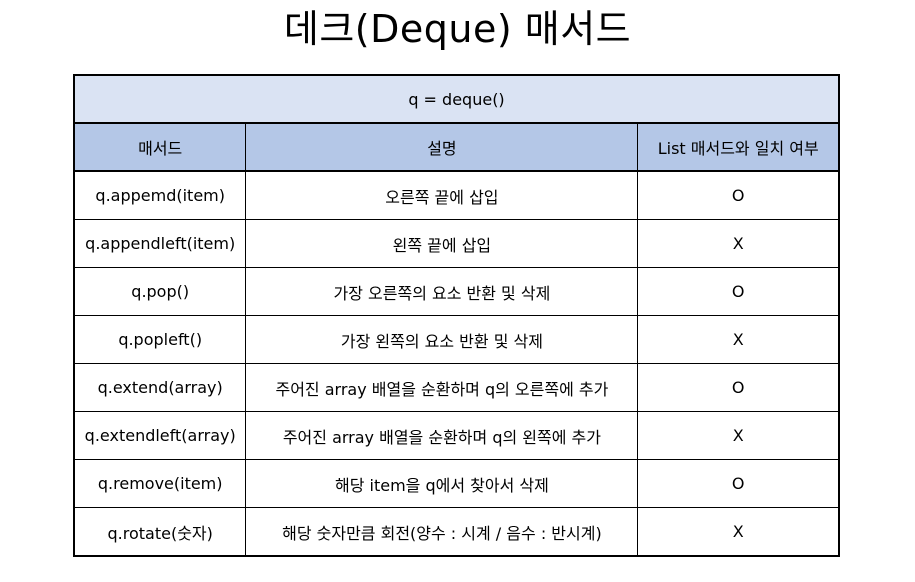  I want to click on method-cell: q.rotate(숫자), so click(160, 532).